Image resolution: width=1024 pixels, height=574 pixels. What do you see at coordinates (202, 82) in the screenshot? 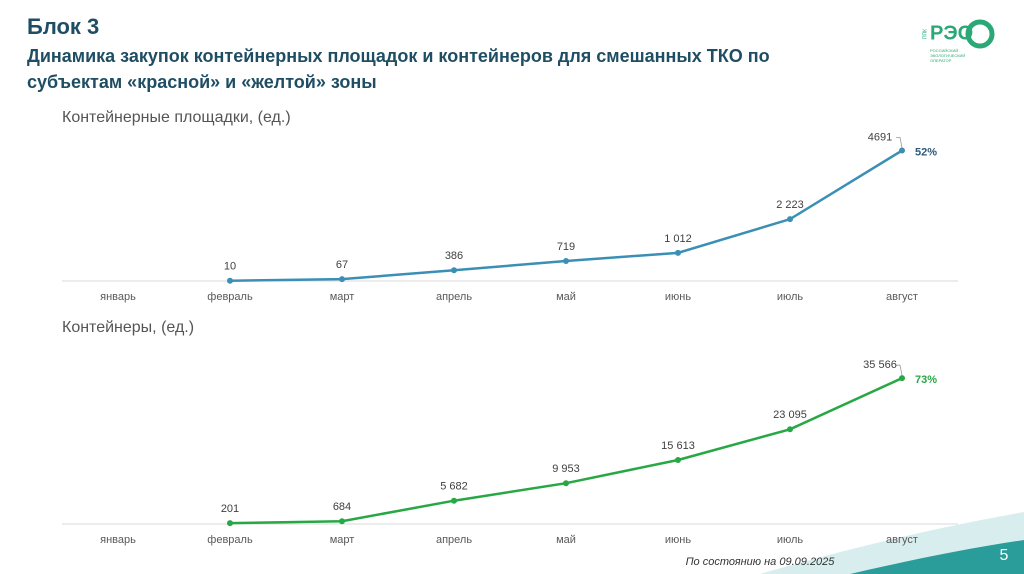
I see `subtitle: субъектам «красной» и «желтой» зоны` at bounding box center [202, 82].